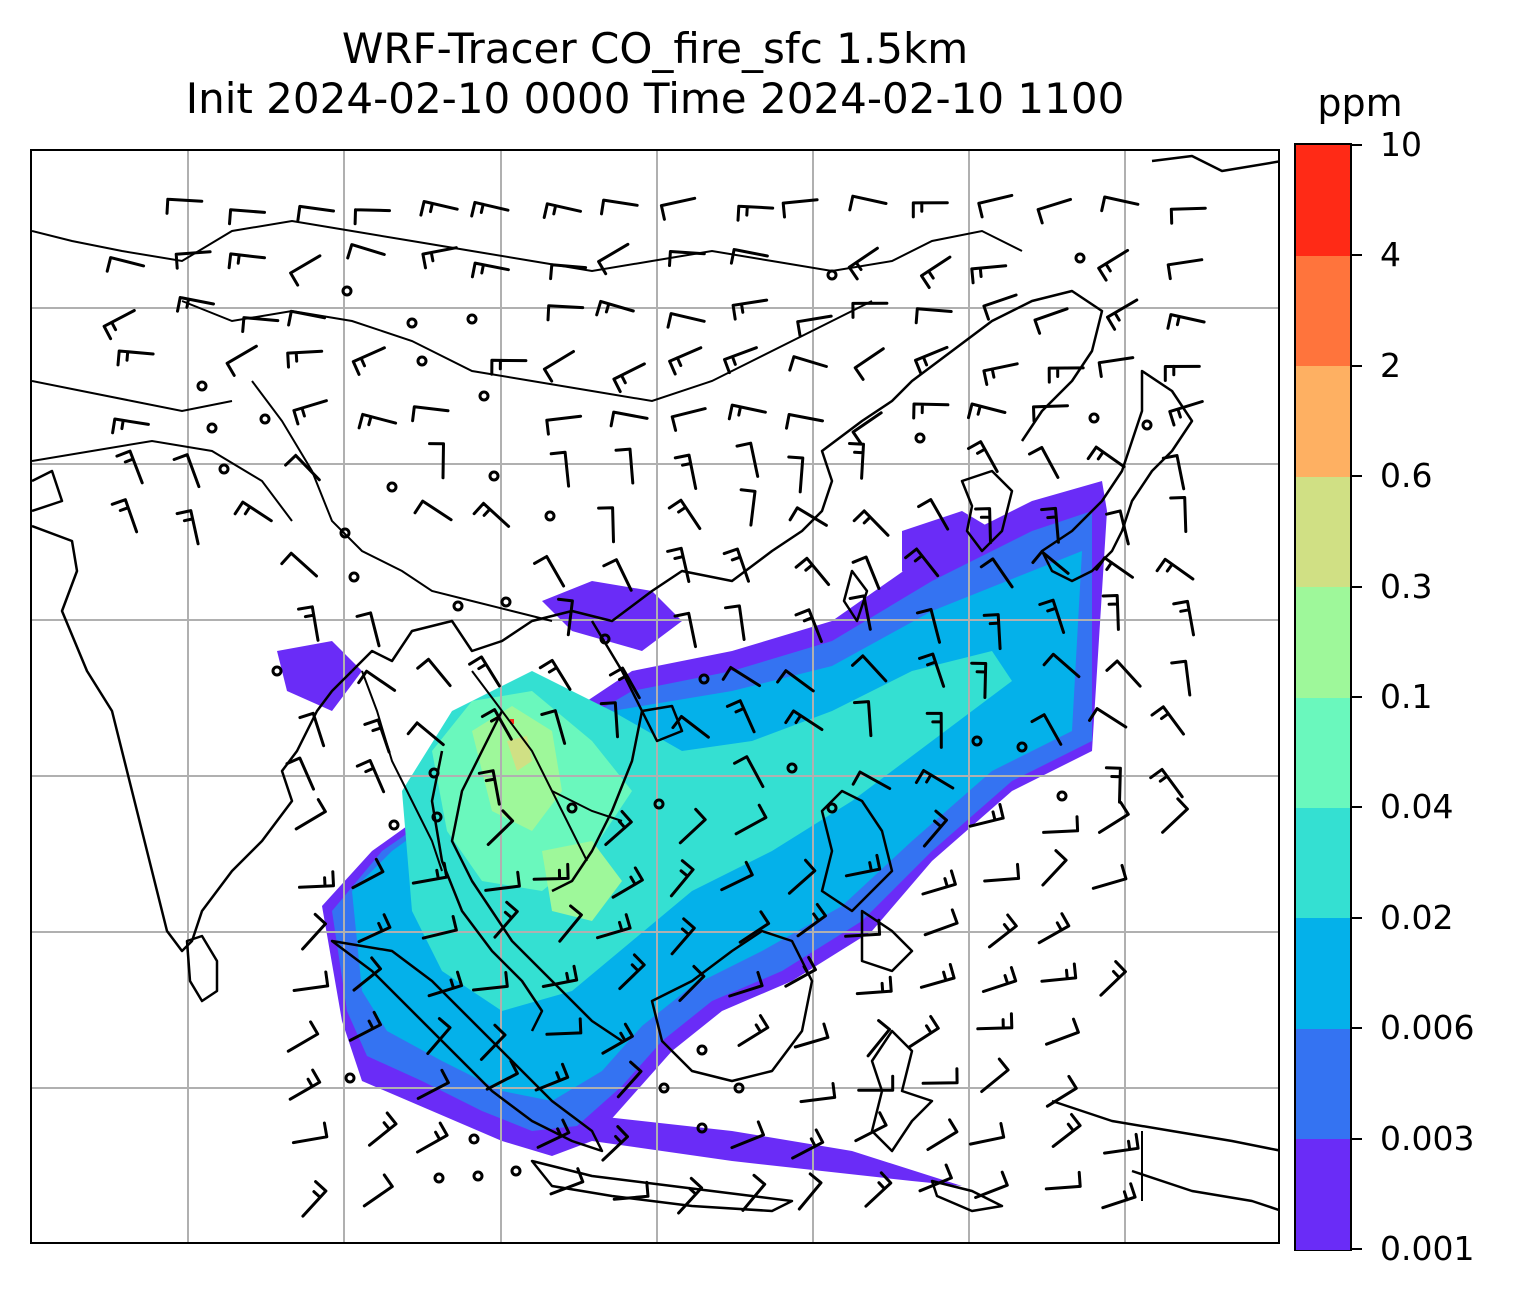 This screenshot has height=1306, width=1528. Describe the element at coordinates (967, 1196) in the screenshot. I see `coastline-timor` at that location.